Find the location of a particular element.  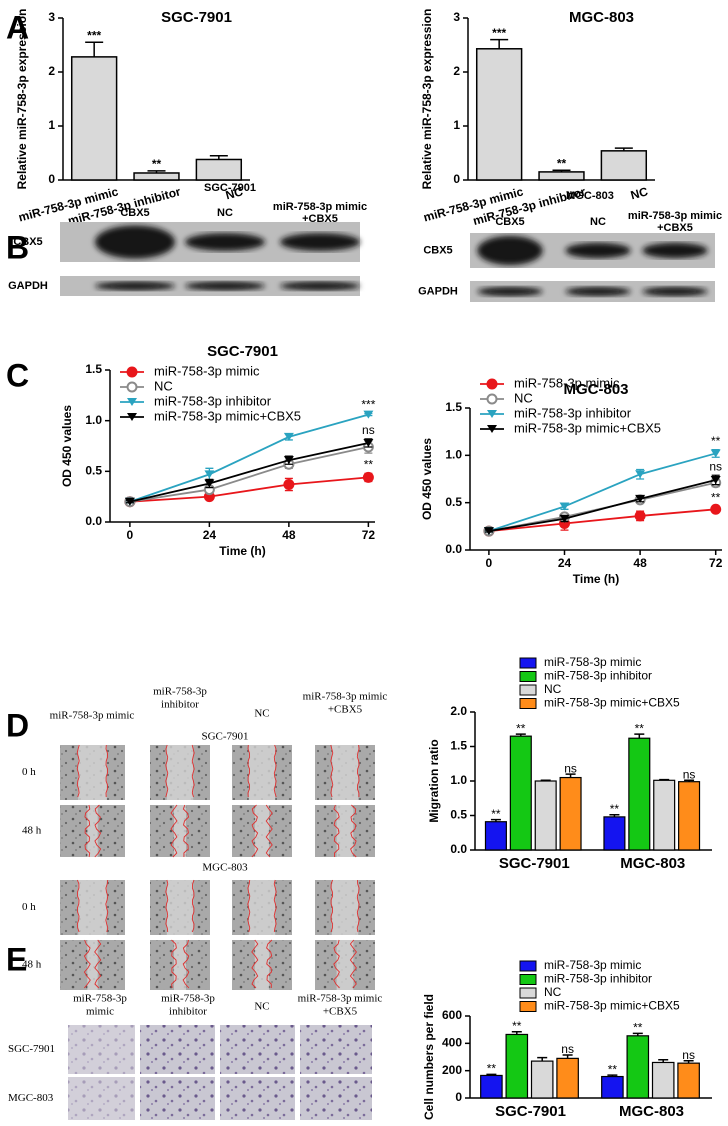

chart-title: SGC-7901 is located at coordinates (242, 351).